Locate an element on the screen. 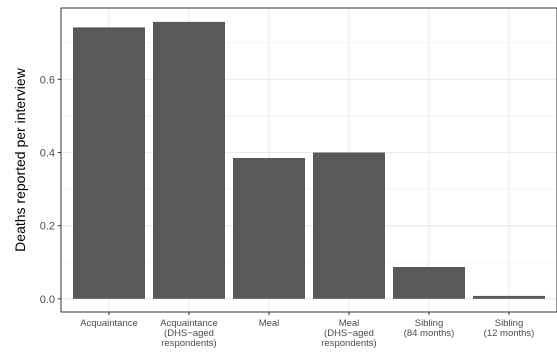  x-tick-label: Meal (DHS−aged respondents) is located at coordinates (348, 333).